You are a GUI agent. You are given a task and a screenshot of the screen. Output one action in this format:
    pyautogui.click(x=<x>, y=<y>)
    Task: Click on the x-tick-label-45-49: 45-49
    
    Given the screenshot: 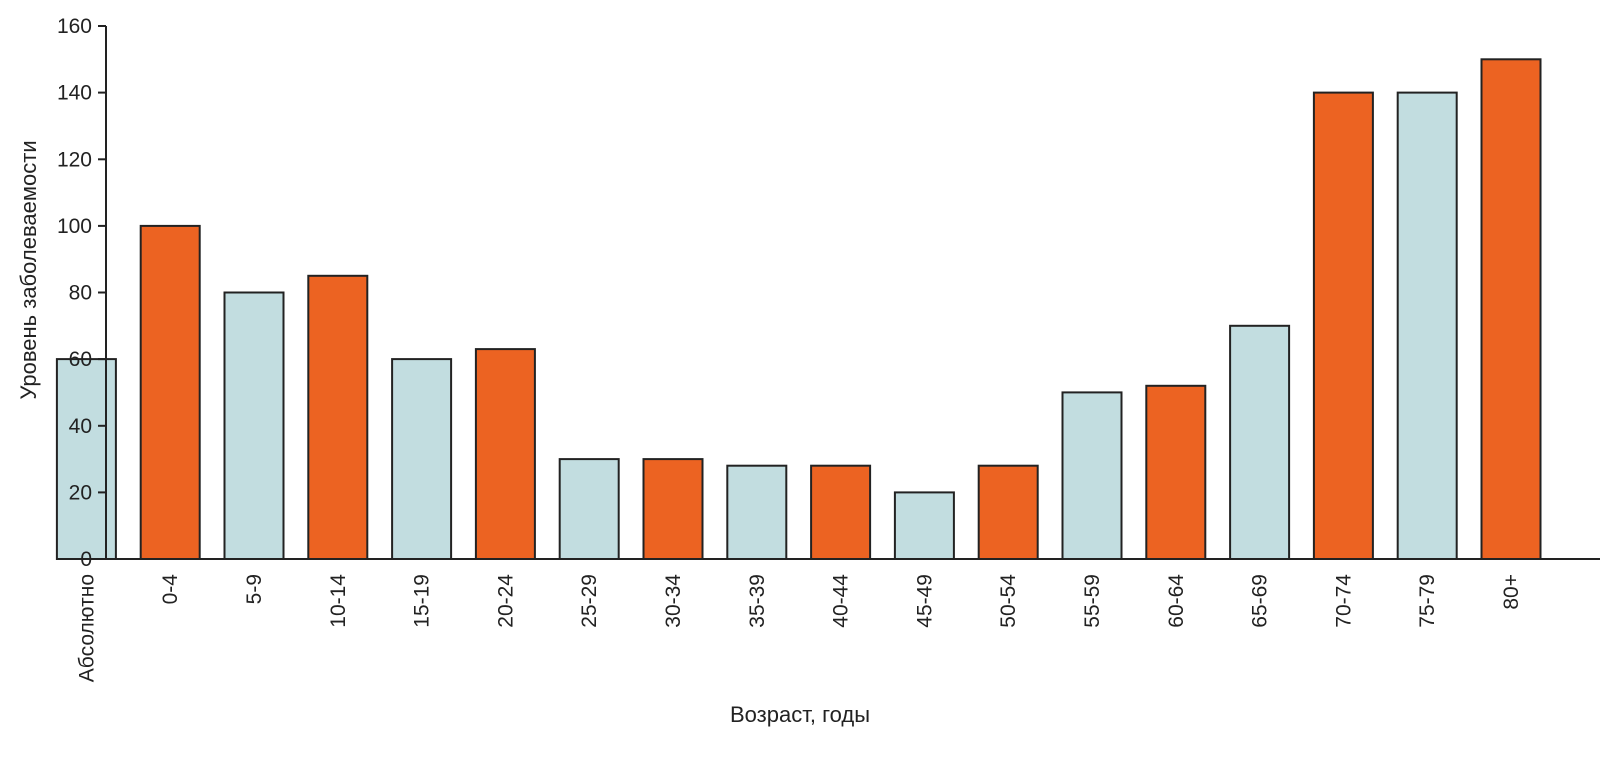 What is the action you would take?
    pyautogui.click(x=924, y=601)
    